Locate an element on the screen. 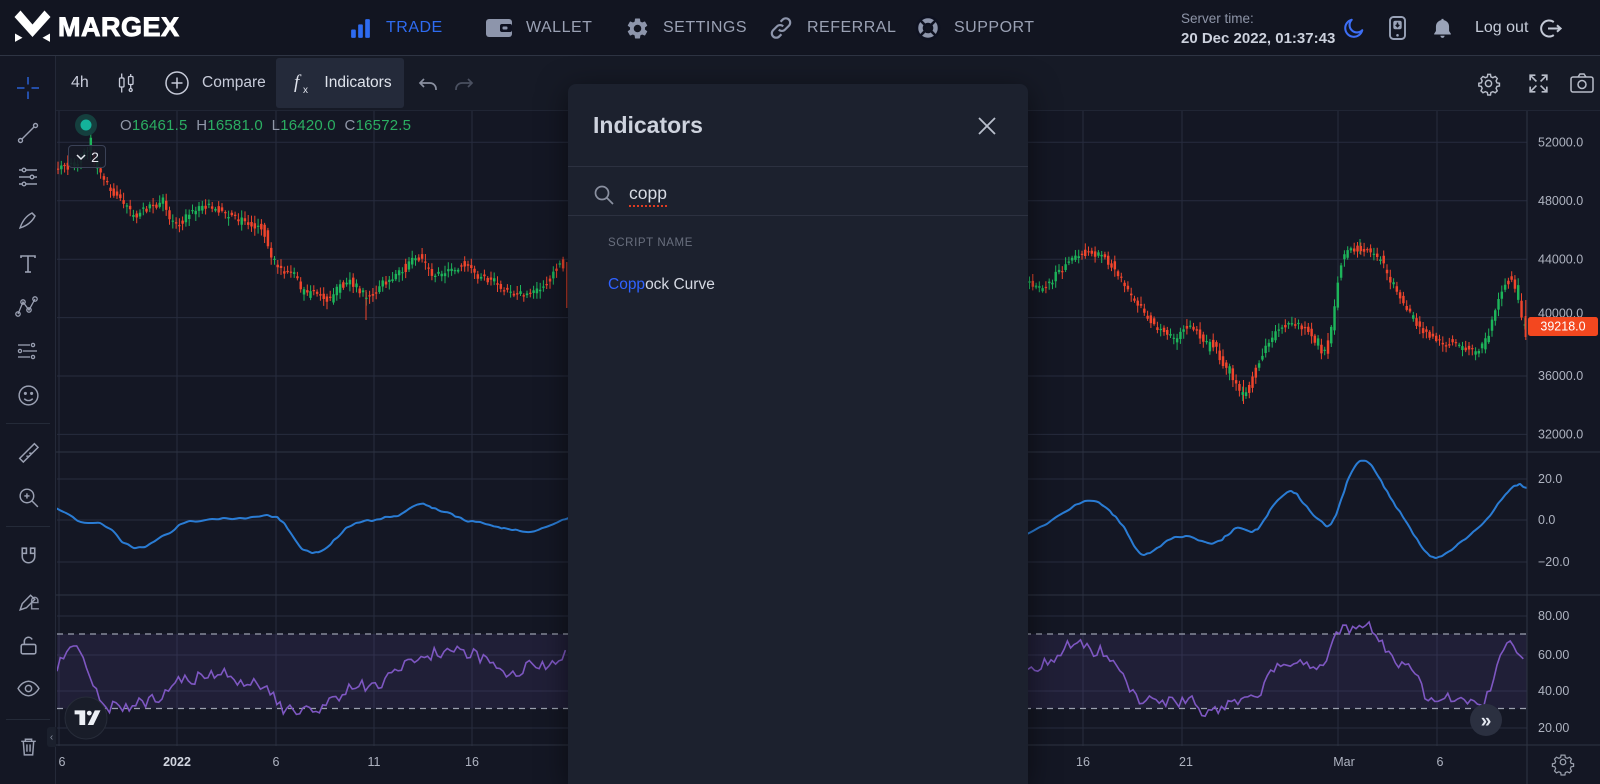 The image size is (1600, 784). svg-text: f is located at coordinates (298, 82).